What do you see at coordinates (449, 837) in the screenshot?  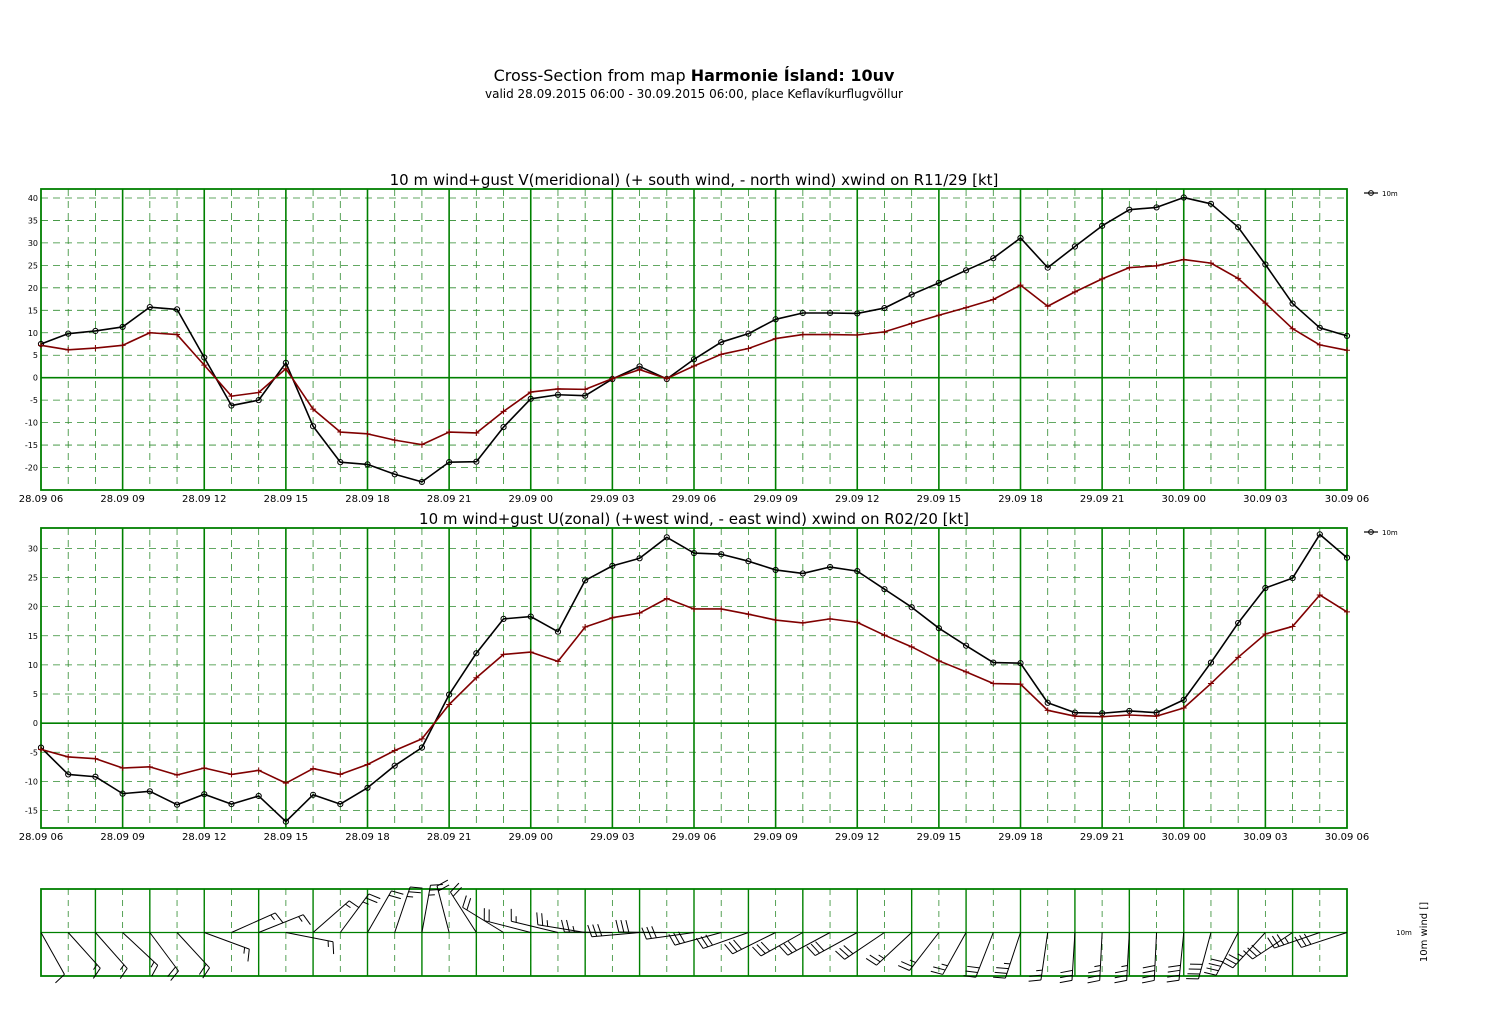 I see `x-tick-label: 28.09 21` at bounding box center [449, 837].